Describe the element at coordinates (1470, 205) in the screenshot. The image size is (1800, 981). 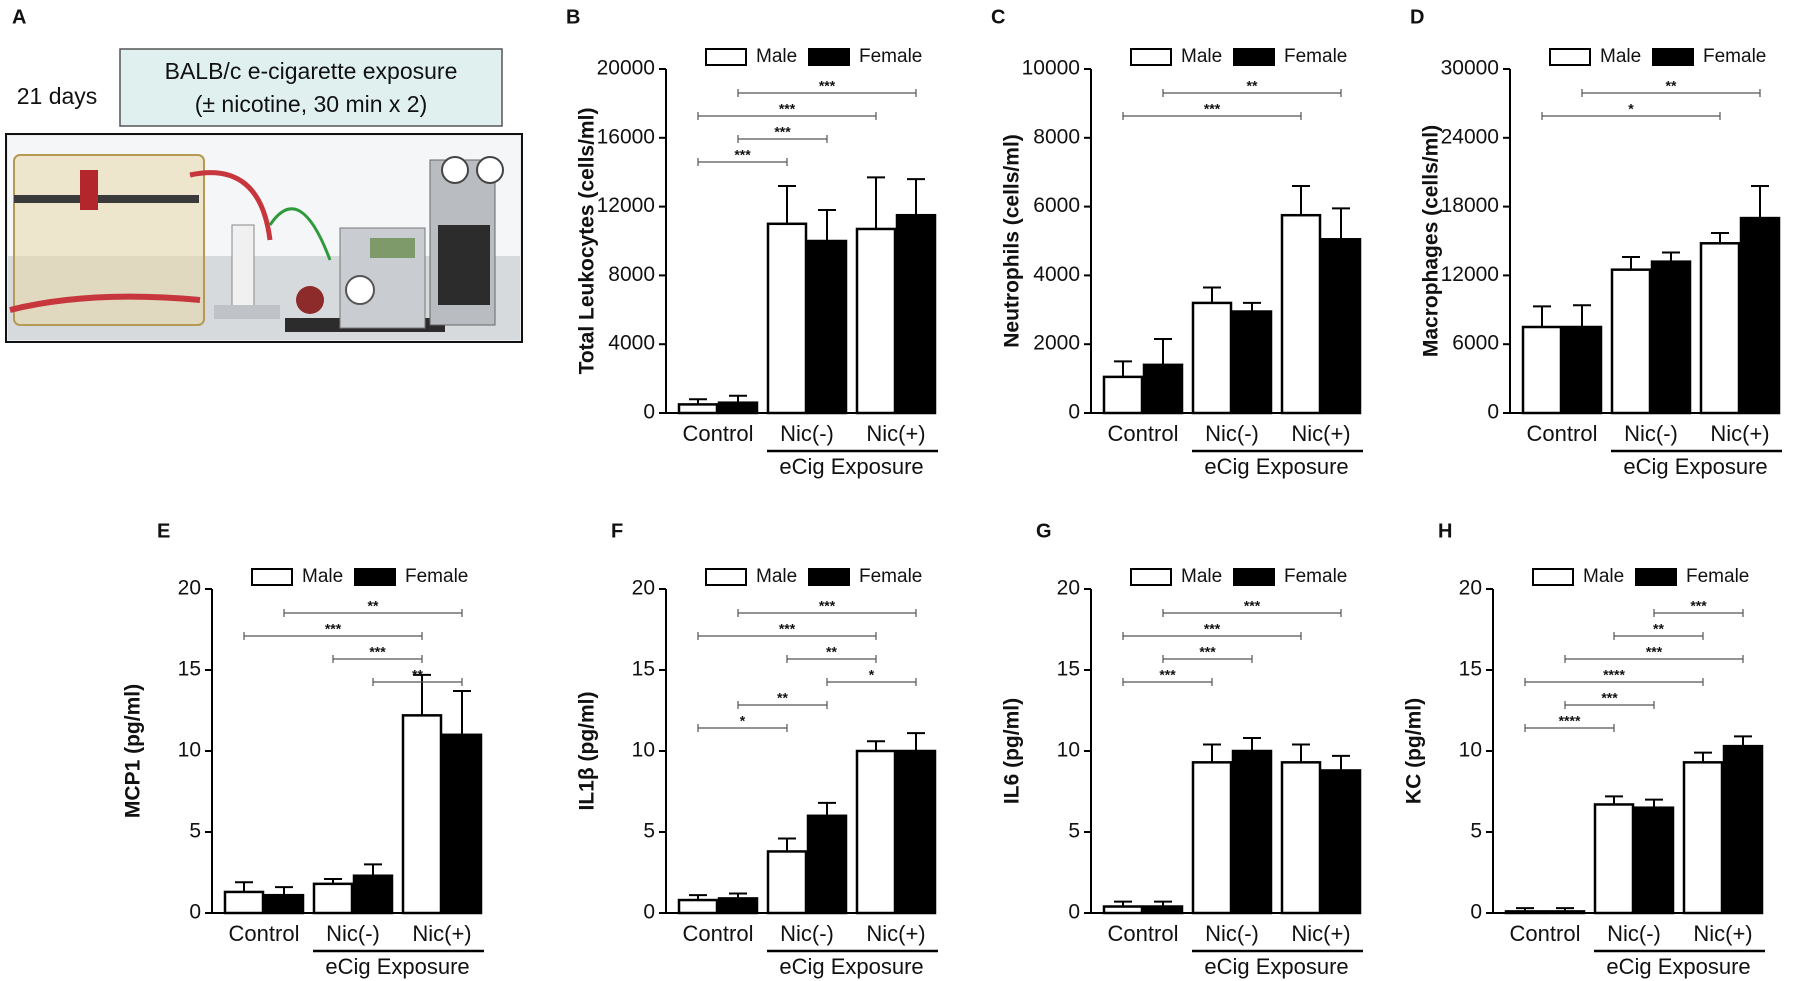
I see `y-tick-label: 18000` at that location.